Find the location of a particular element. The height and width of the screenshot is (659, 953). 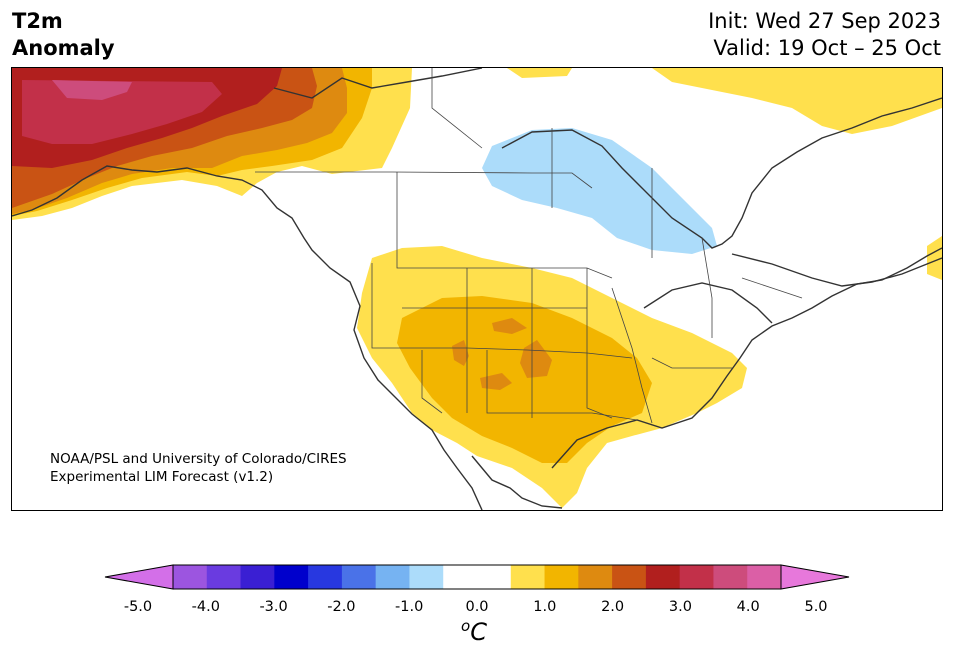

colorbar-tick-label: 3.0 is located at coordinates (680, 607).